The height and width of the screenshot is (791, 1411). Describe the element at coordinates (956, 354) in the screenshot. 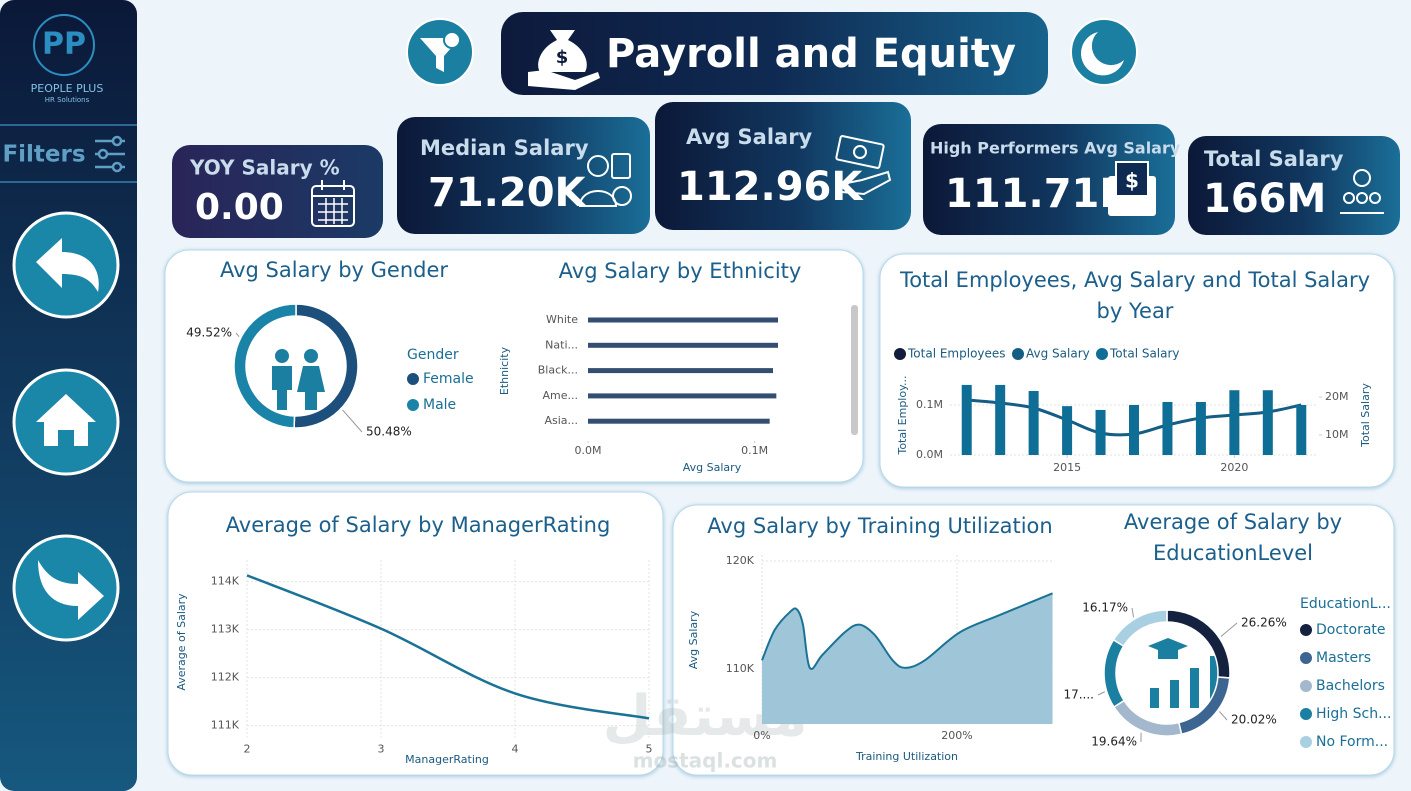

I see `legend-label: Total Employees` at that location.